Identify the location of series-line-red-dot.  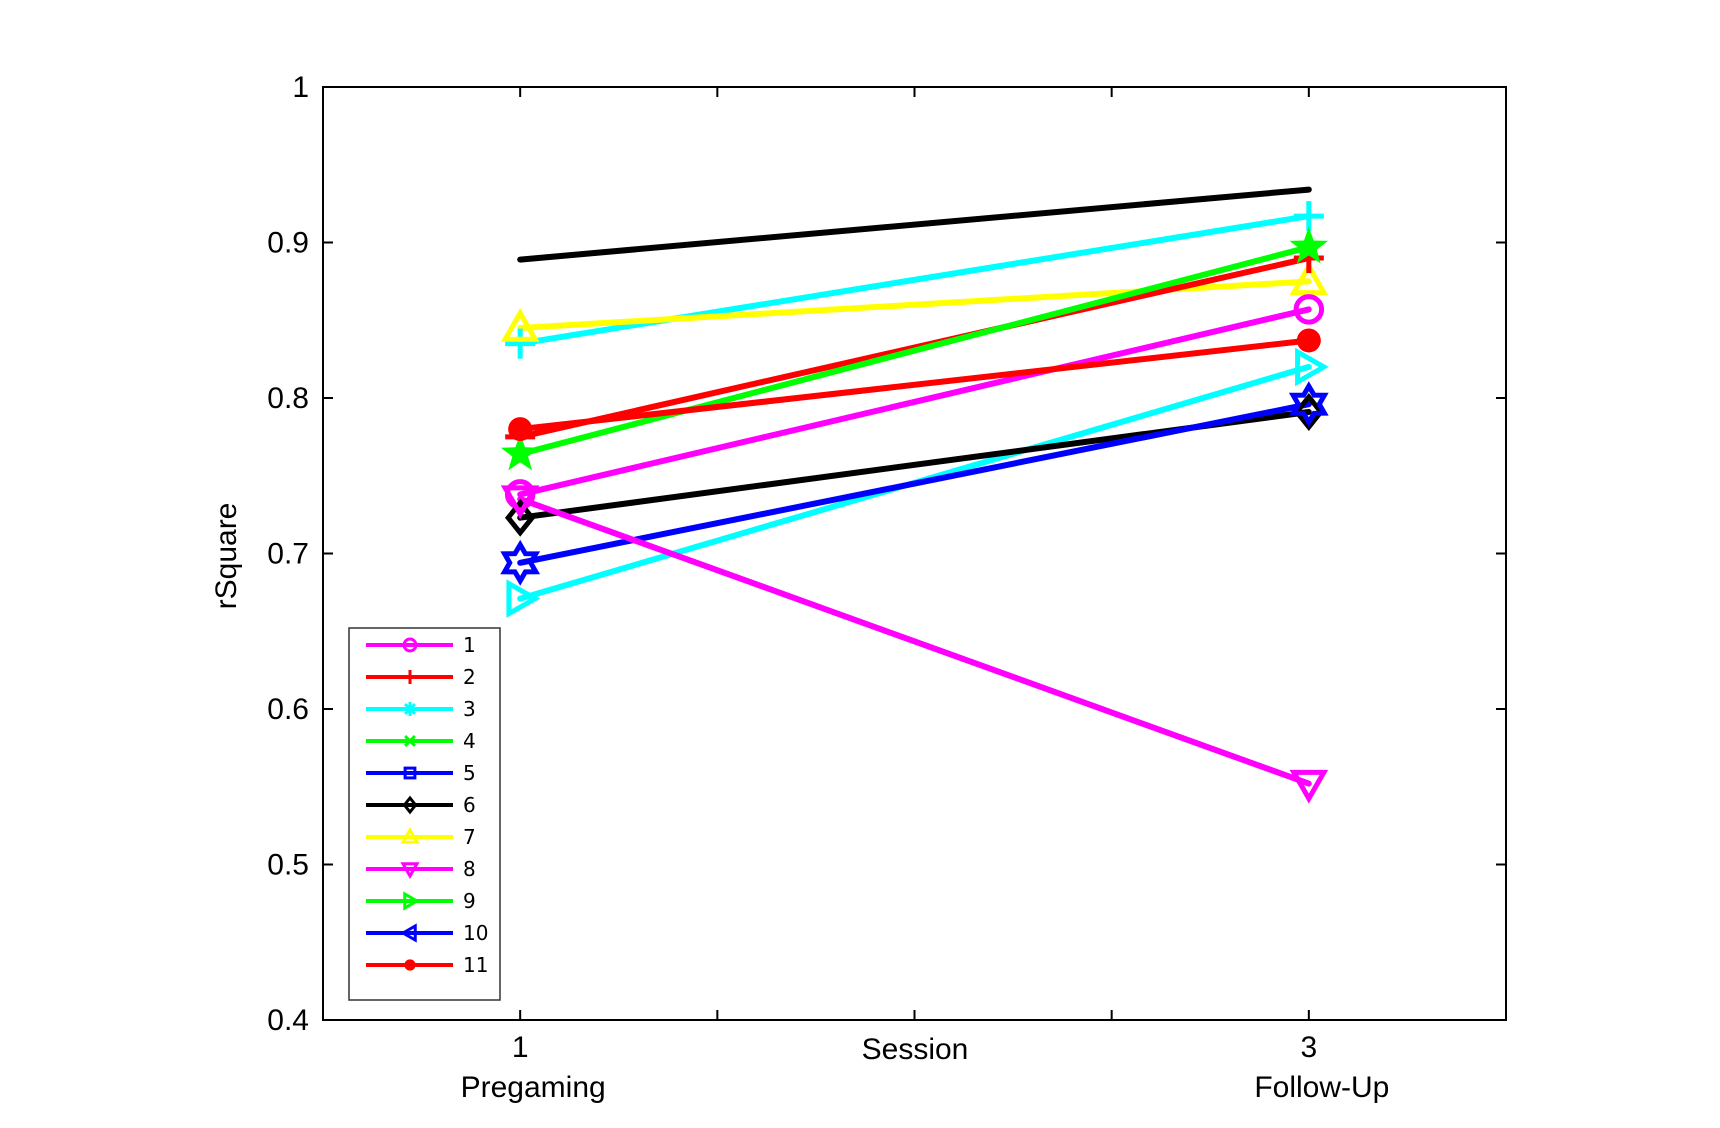
(914, 385).